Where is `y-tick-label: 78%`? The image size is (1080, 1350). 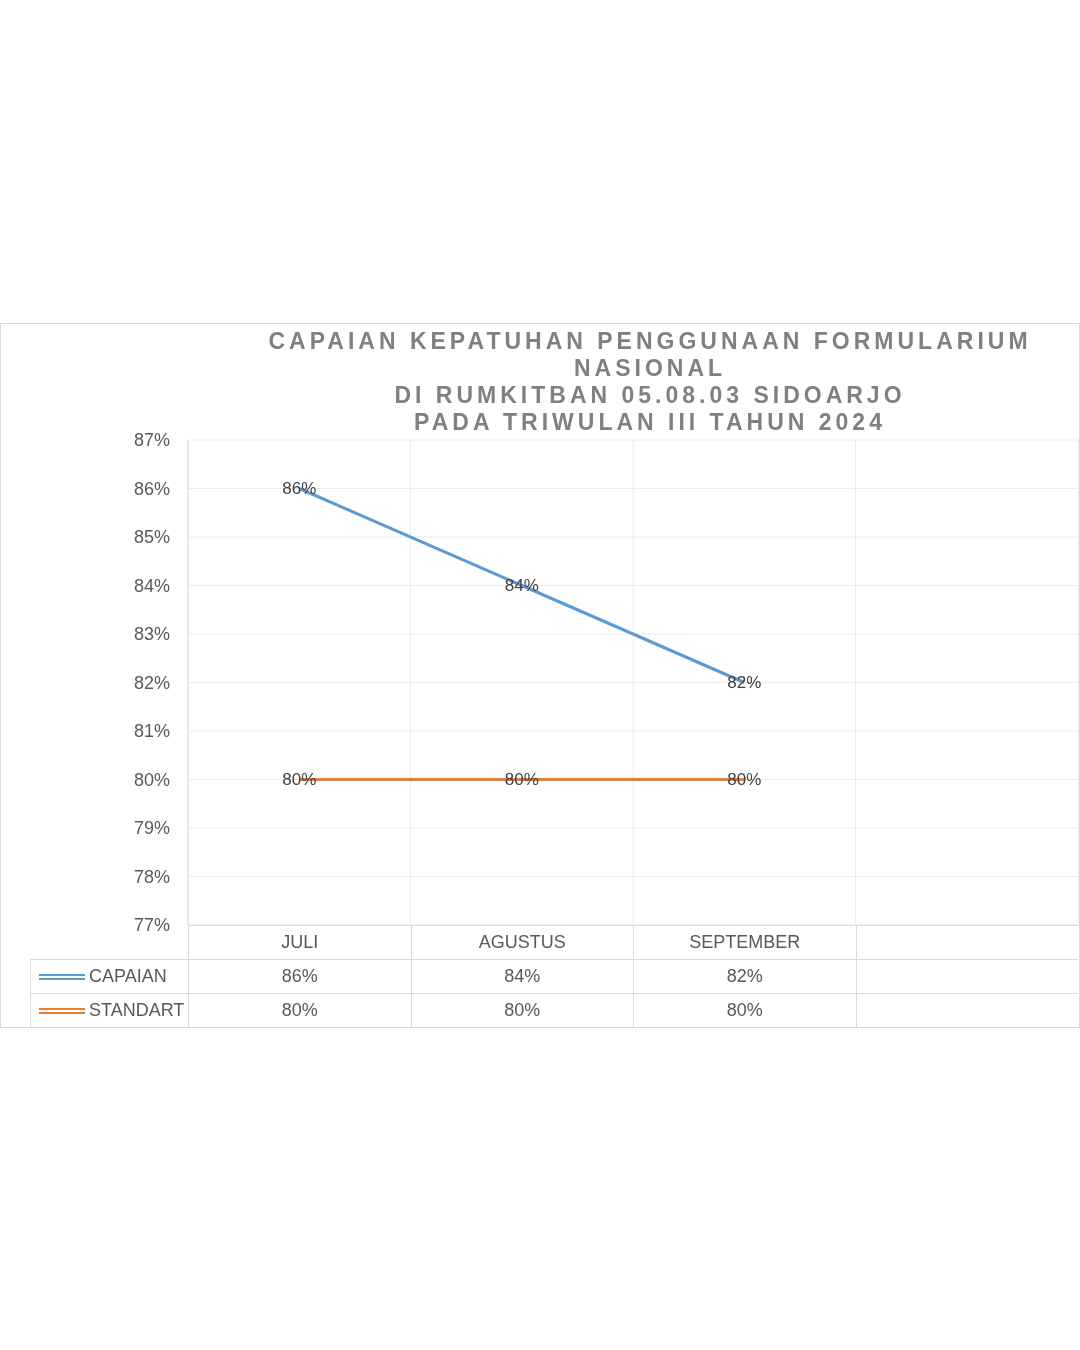 y-tick-label: 78% is located at coordinates (151, 876).